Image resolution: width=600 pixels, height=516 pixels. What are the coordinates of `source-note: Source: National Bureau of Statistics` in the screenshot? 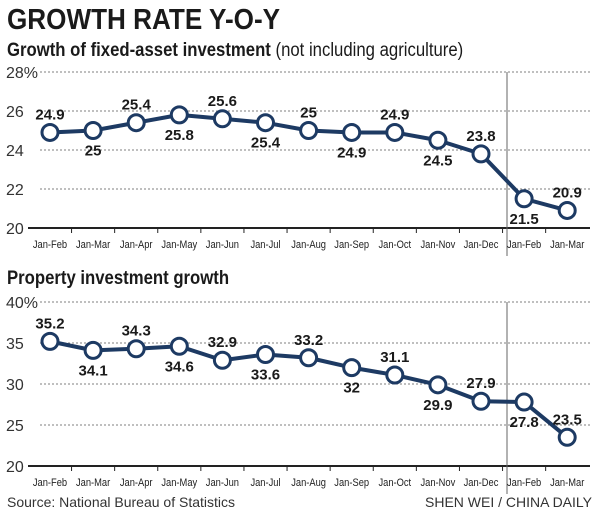 It's located at (121, 502).